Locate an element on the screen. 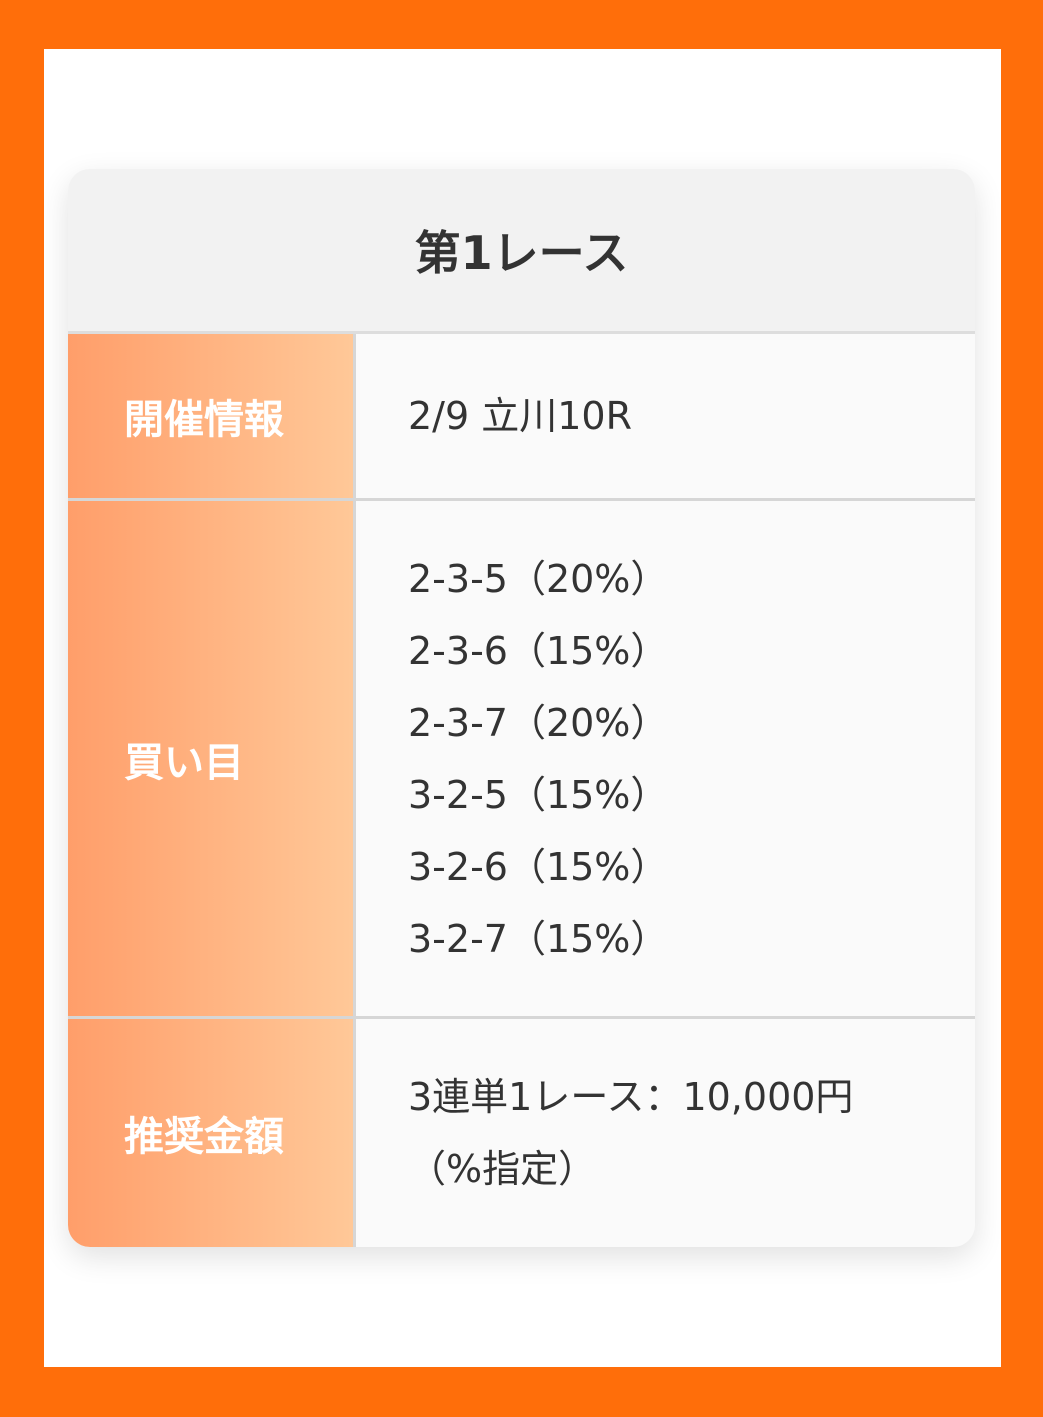  race-title: 第1レース is located at coordinates (521, 251).